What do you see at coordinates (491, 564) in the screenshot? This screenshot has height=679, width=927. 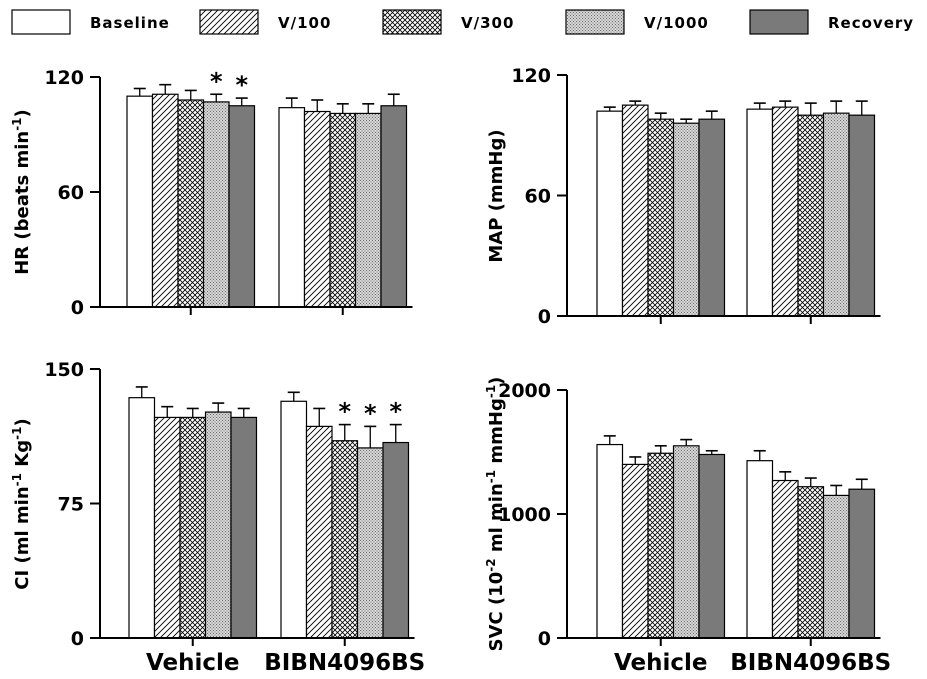 I see `y-label-superscript: -2` at bounding box center [491, 564].